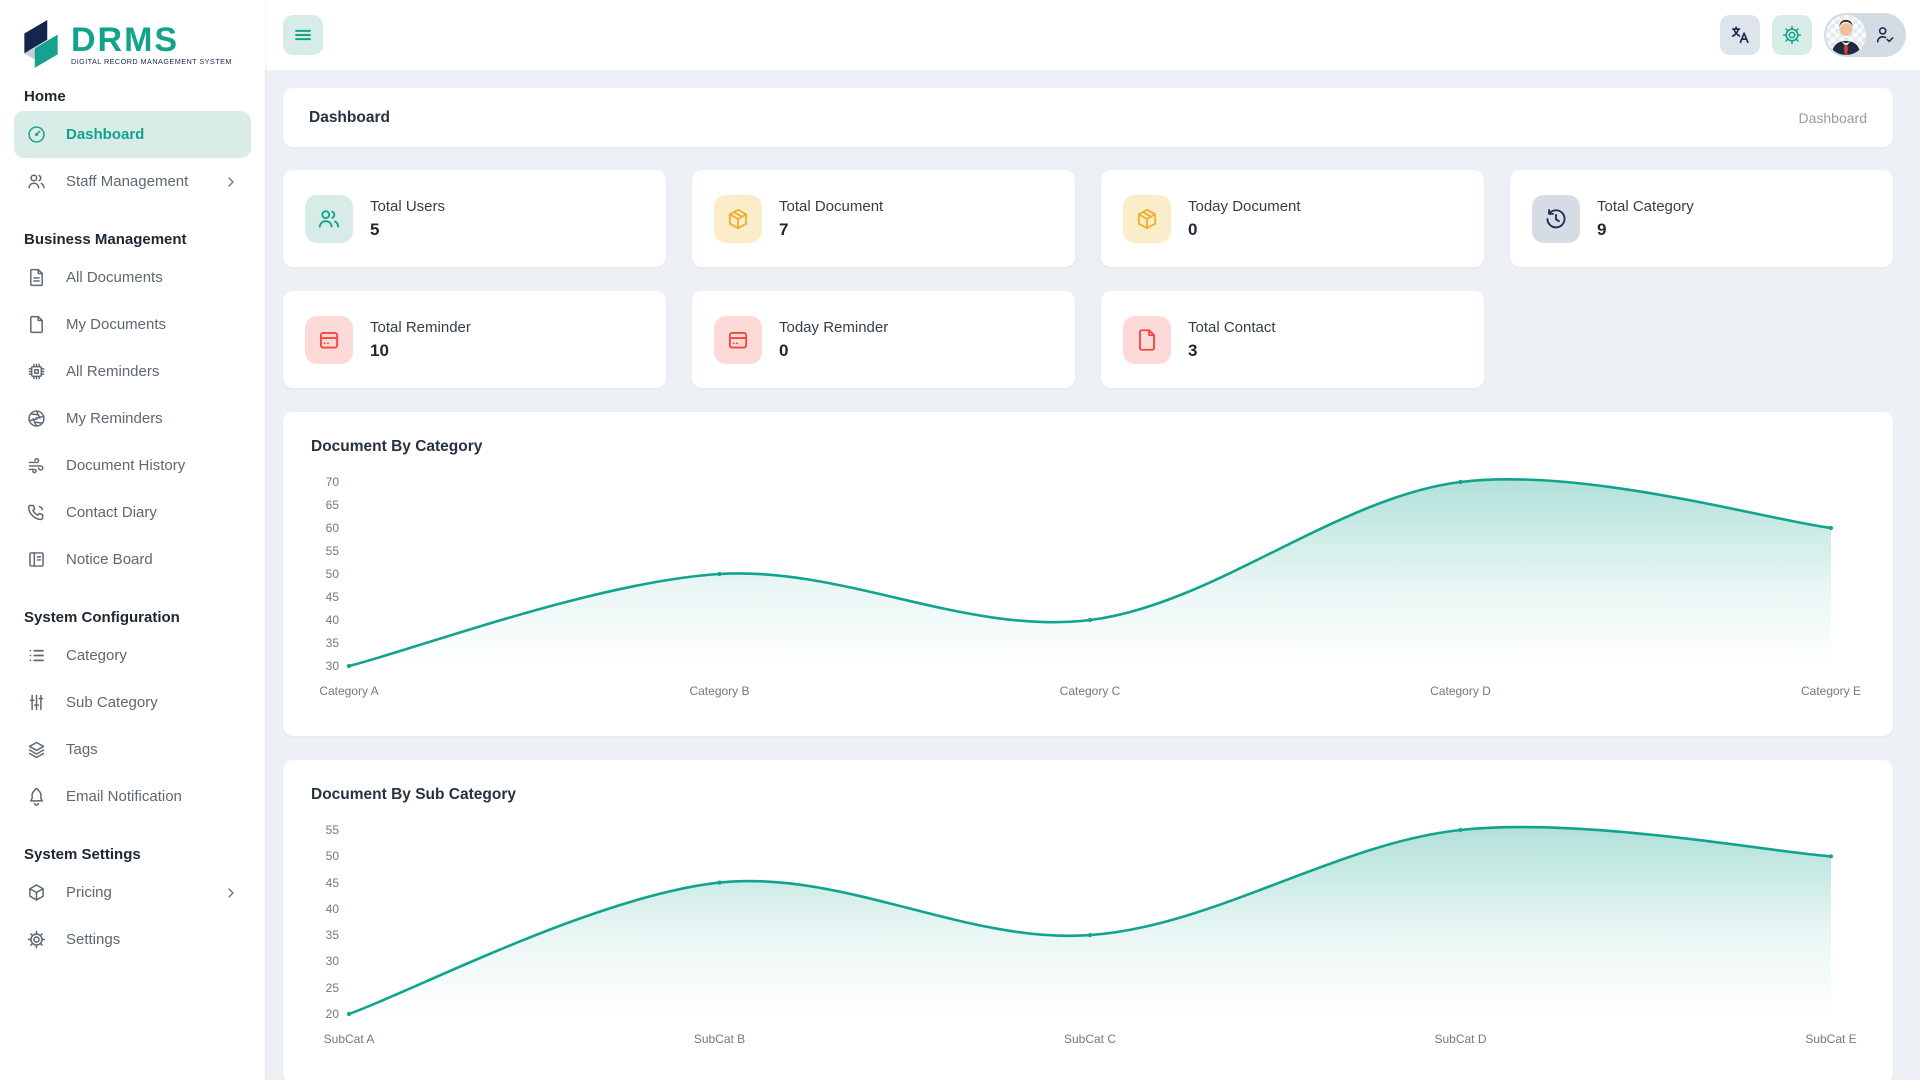  I want to click on sidebar-item-label: Staff Management, so click(127, 181).